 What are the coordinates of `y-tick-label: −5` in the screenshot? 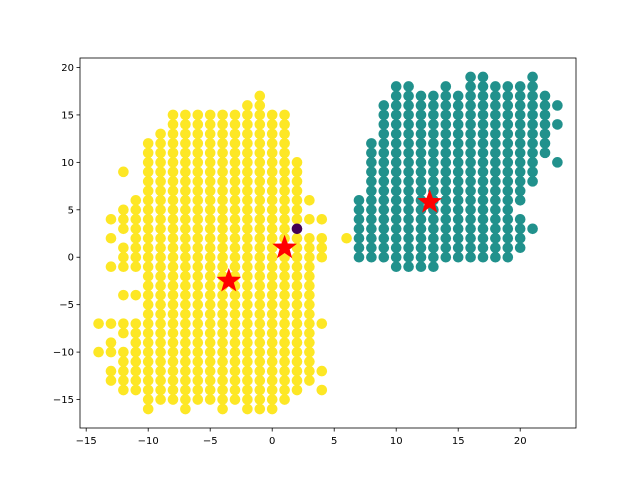 It's located at (66, 305).